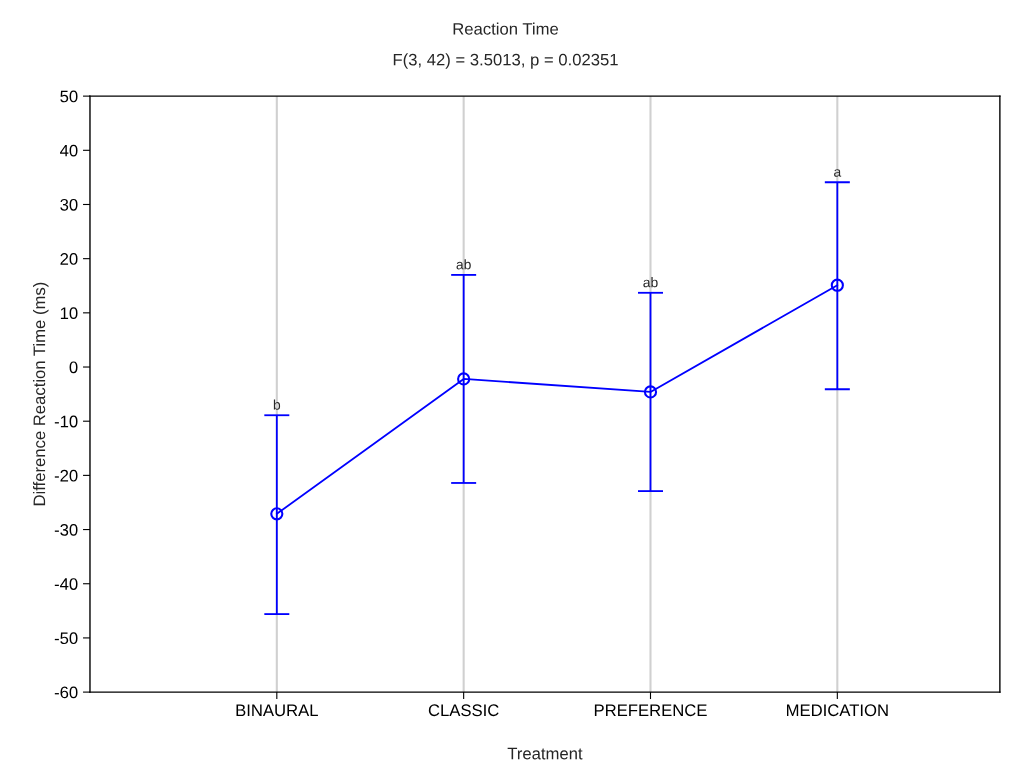 The image size is (1011, 769). Describe the element at coordinates (506, 28) in the screenshot. I see `chart-title: Reaction Time` at that location.